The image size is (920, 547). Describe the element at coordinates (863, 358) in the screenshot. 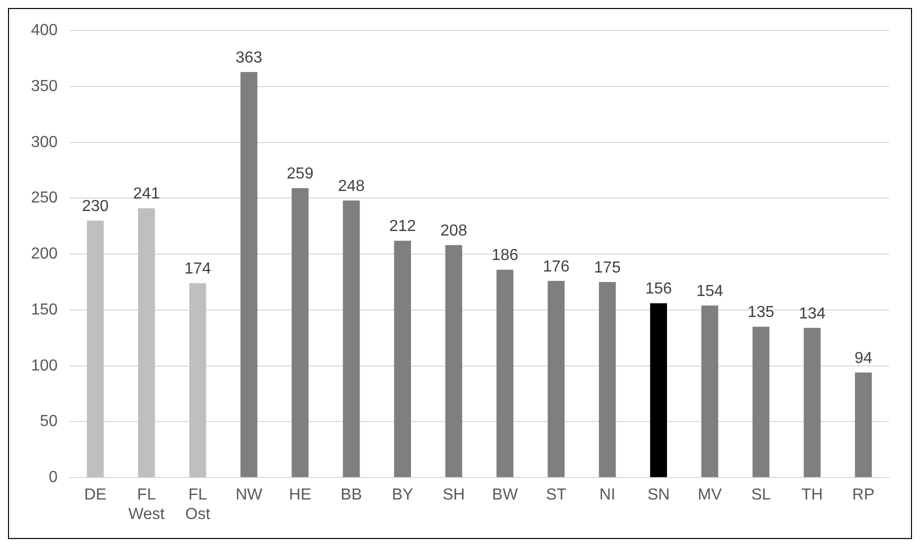

I see `data-label: 94` at that location.